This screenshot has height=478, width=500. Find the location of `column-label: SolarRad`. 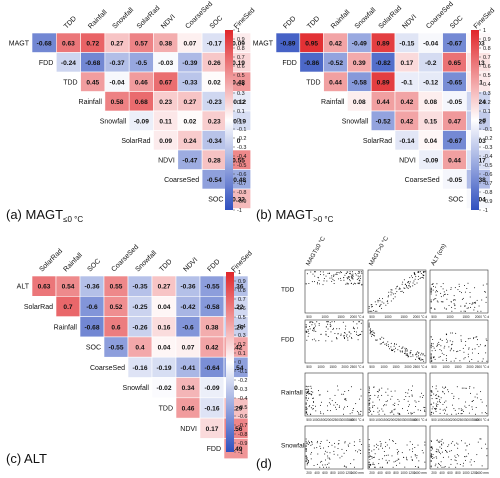

column-label: SolarRad is located at coordinates (391, 18).